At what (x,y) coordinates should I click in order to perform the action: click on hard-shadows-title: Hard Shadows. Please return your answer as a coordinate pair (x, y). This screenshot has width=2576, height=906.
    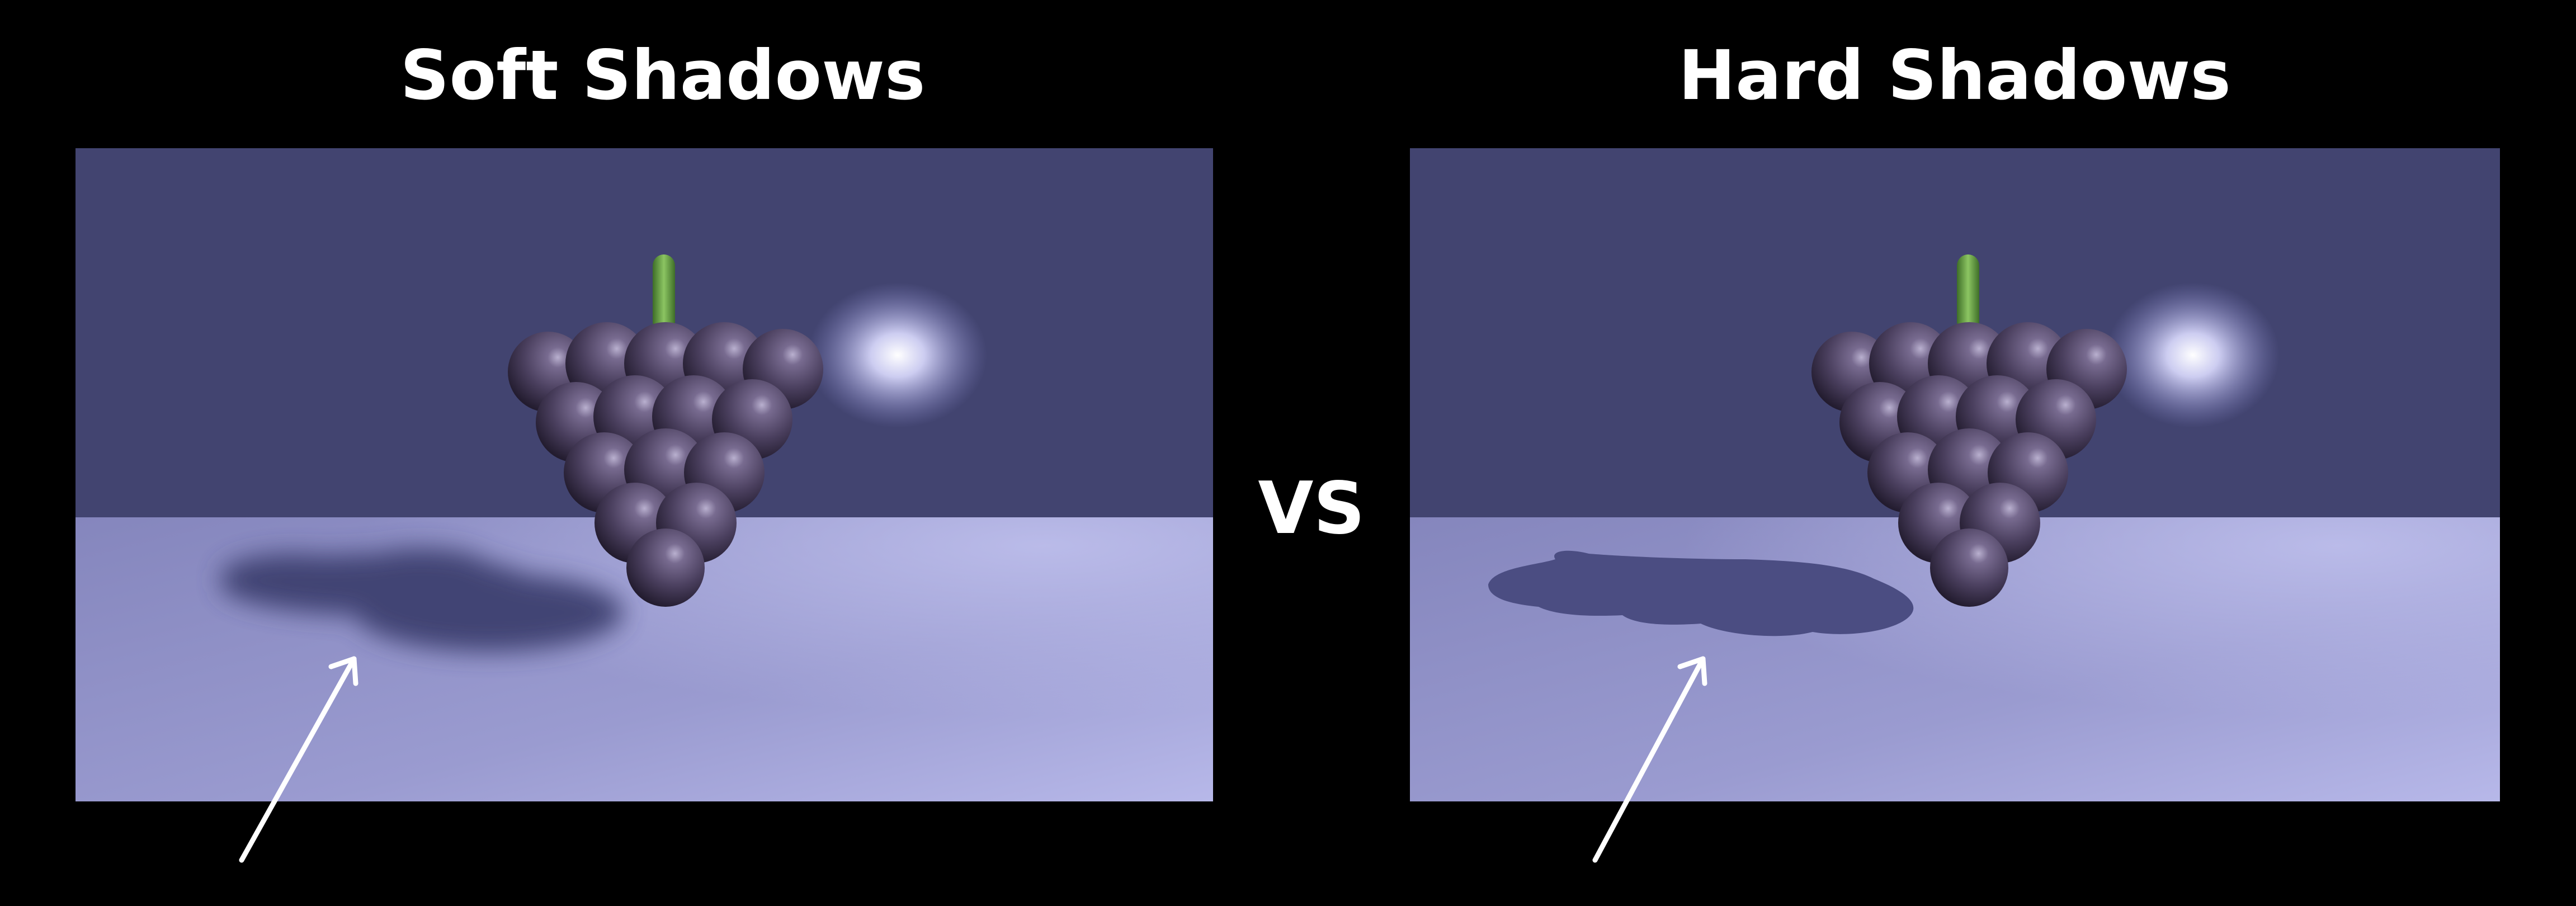
    Looking at the image, I should click on (1954, 75).